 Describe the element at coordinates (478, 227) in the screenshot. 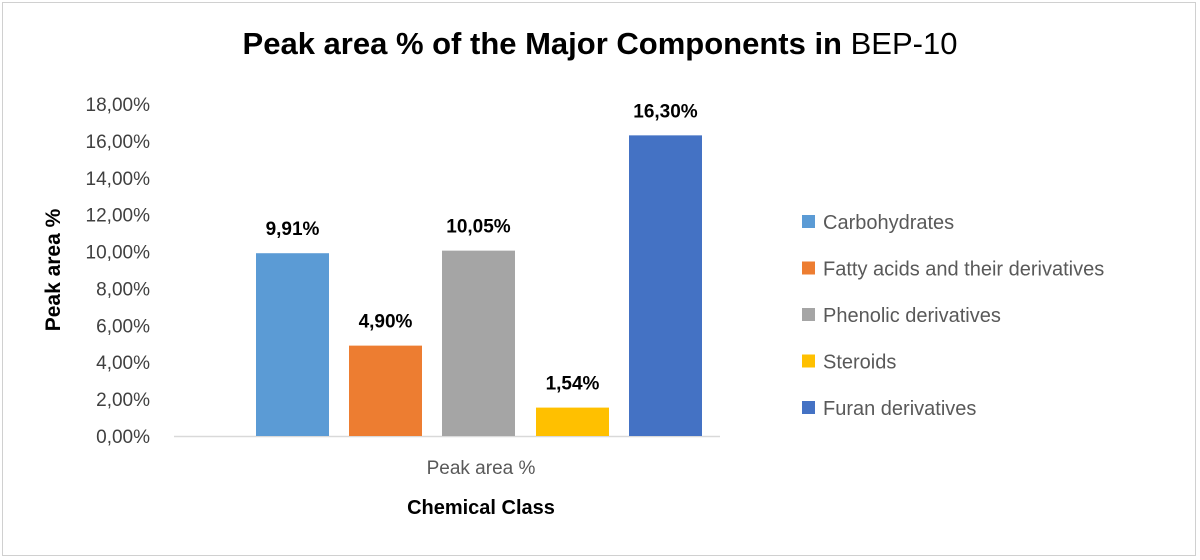

I see `data-label: 10,05%` at that location.